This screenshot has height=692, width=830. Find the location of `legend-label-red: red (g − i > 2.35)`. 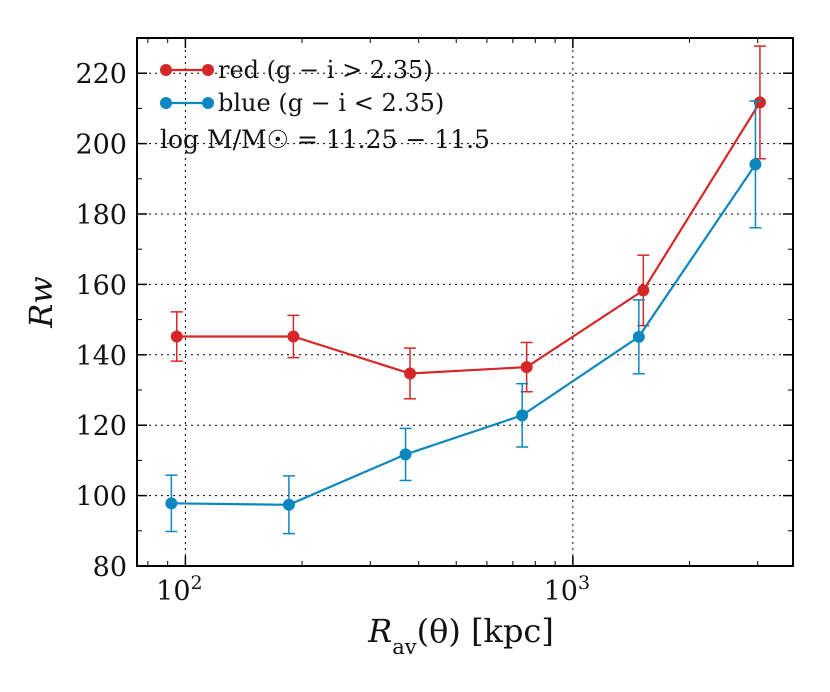

legend-label-red: red (g − i > 2.35) is located at coordinates (325, 70).